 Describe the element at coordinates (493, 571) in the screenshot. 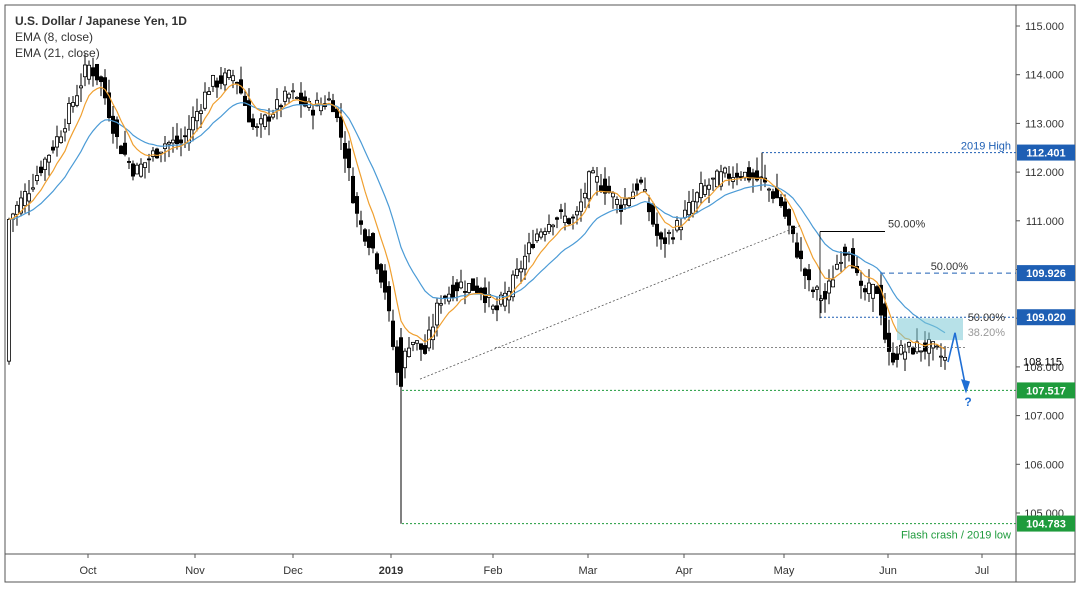

I see `x-tick-label: Feb` at that location.